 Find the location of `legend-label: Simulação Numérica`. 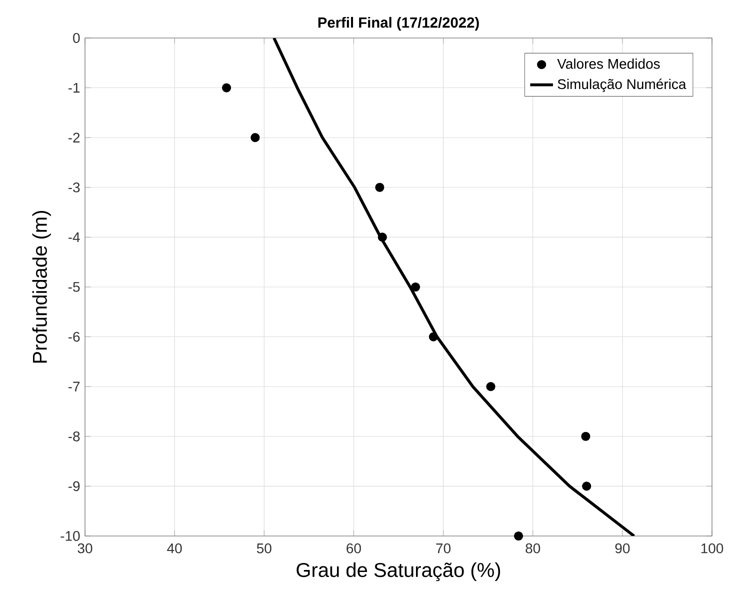

legend-label: Simulação Numérica is located at coordinates (622, 85).